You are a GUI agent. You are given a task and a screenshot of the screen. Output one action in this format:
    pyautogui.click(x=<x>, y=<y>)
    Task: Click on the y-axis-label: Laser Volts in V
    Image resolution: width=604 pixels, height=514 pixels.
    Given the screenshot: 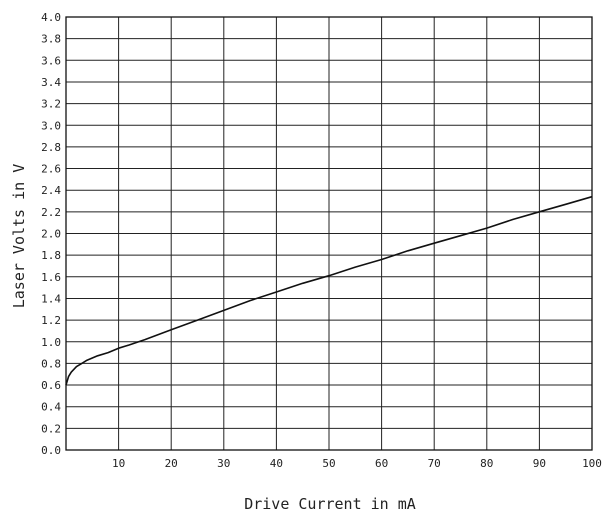 What is the action you would take?
    pyautogui.click(x=19, y=236)
    